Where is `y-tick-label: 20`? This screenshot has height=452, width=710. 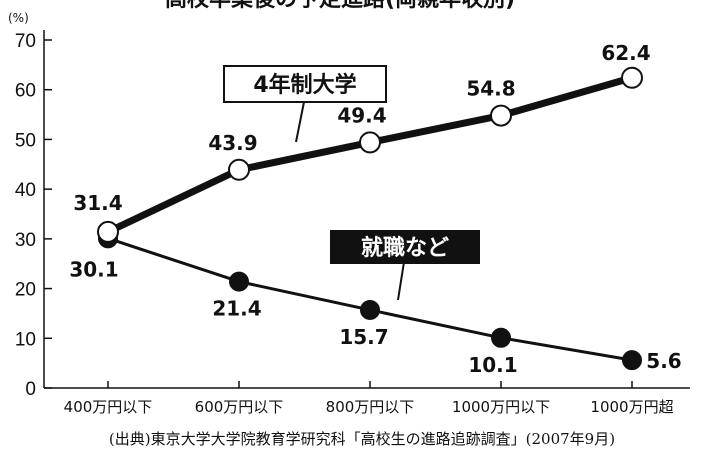 y-tick-label: 20 is located at coordinates (25, 290).